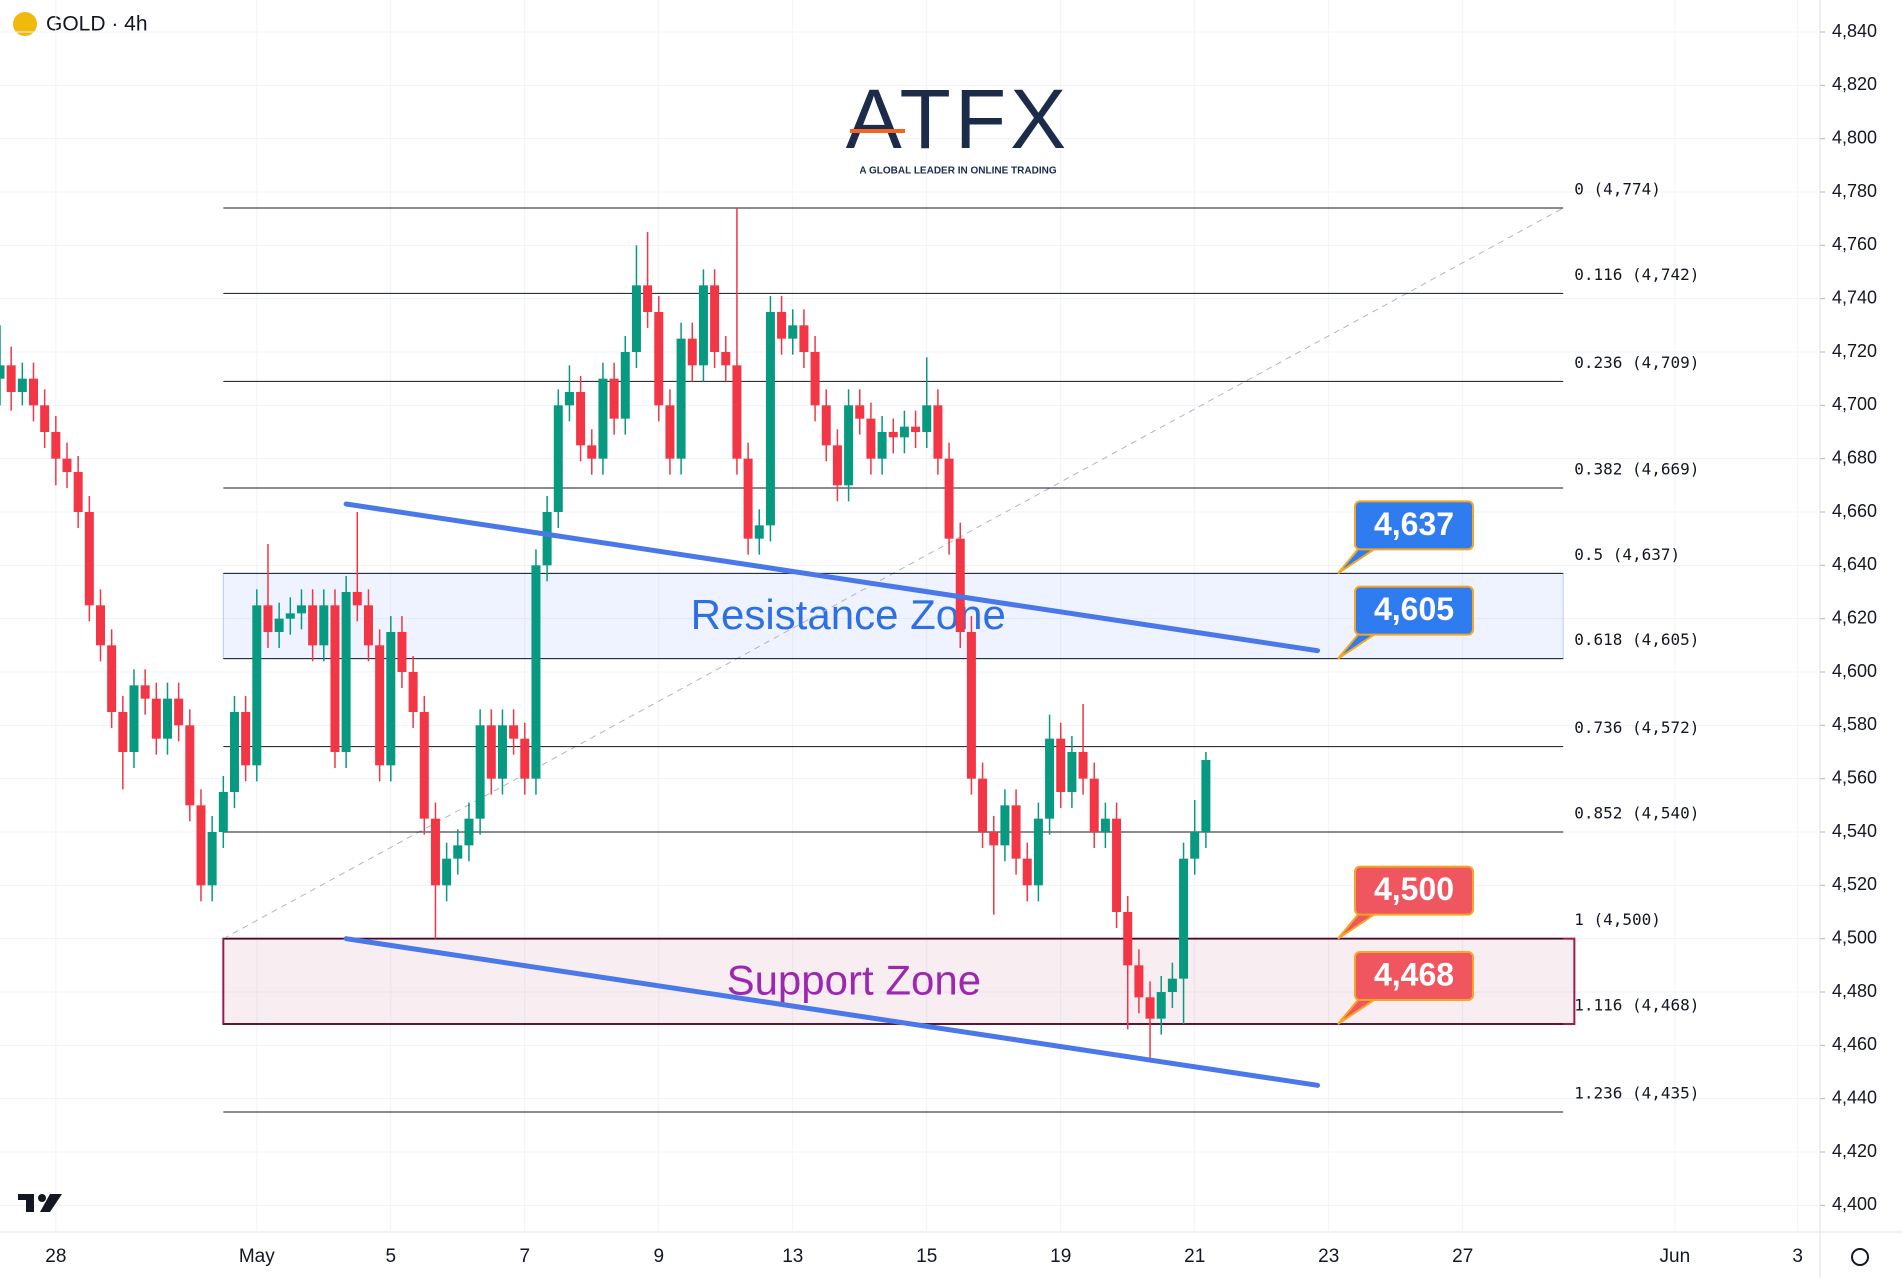  What do you see at coordinates (1636, 727) in the screenshot?
I see `fib-label: 0.736 (4,572)` at bounding box center [1636, 727].